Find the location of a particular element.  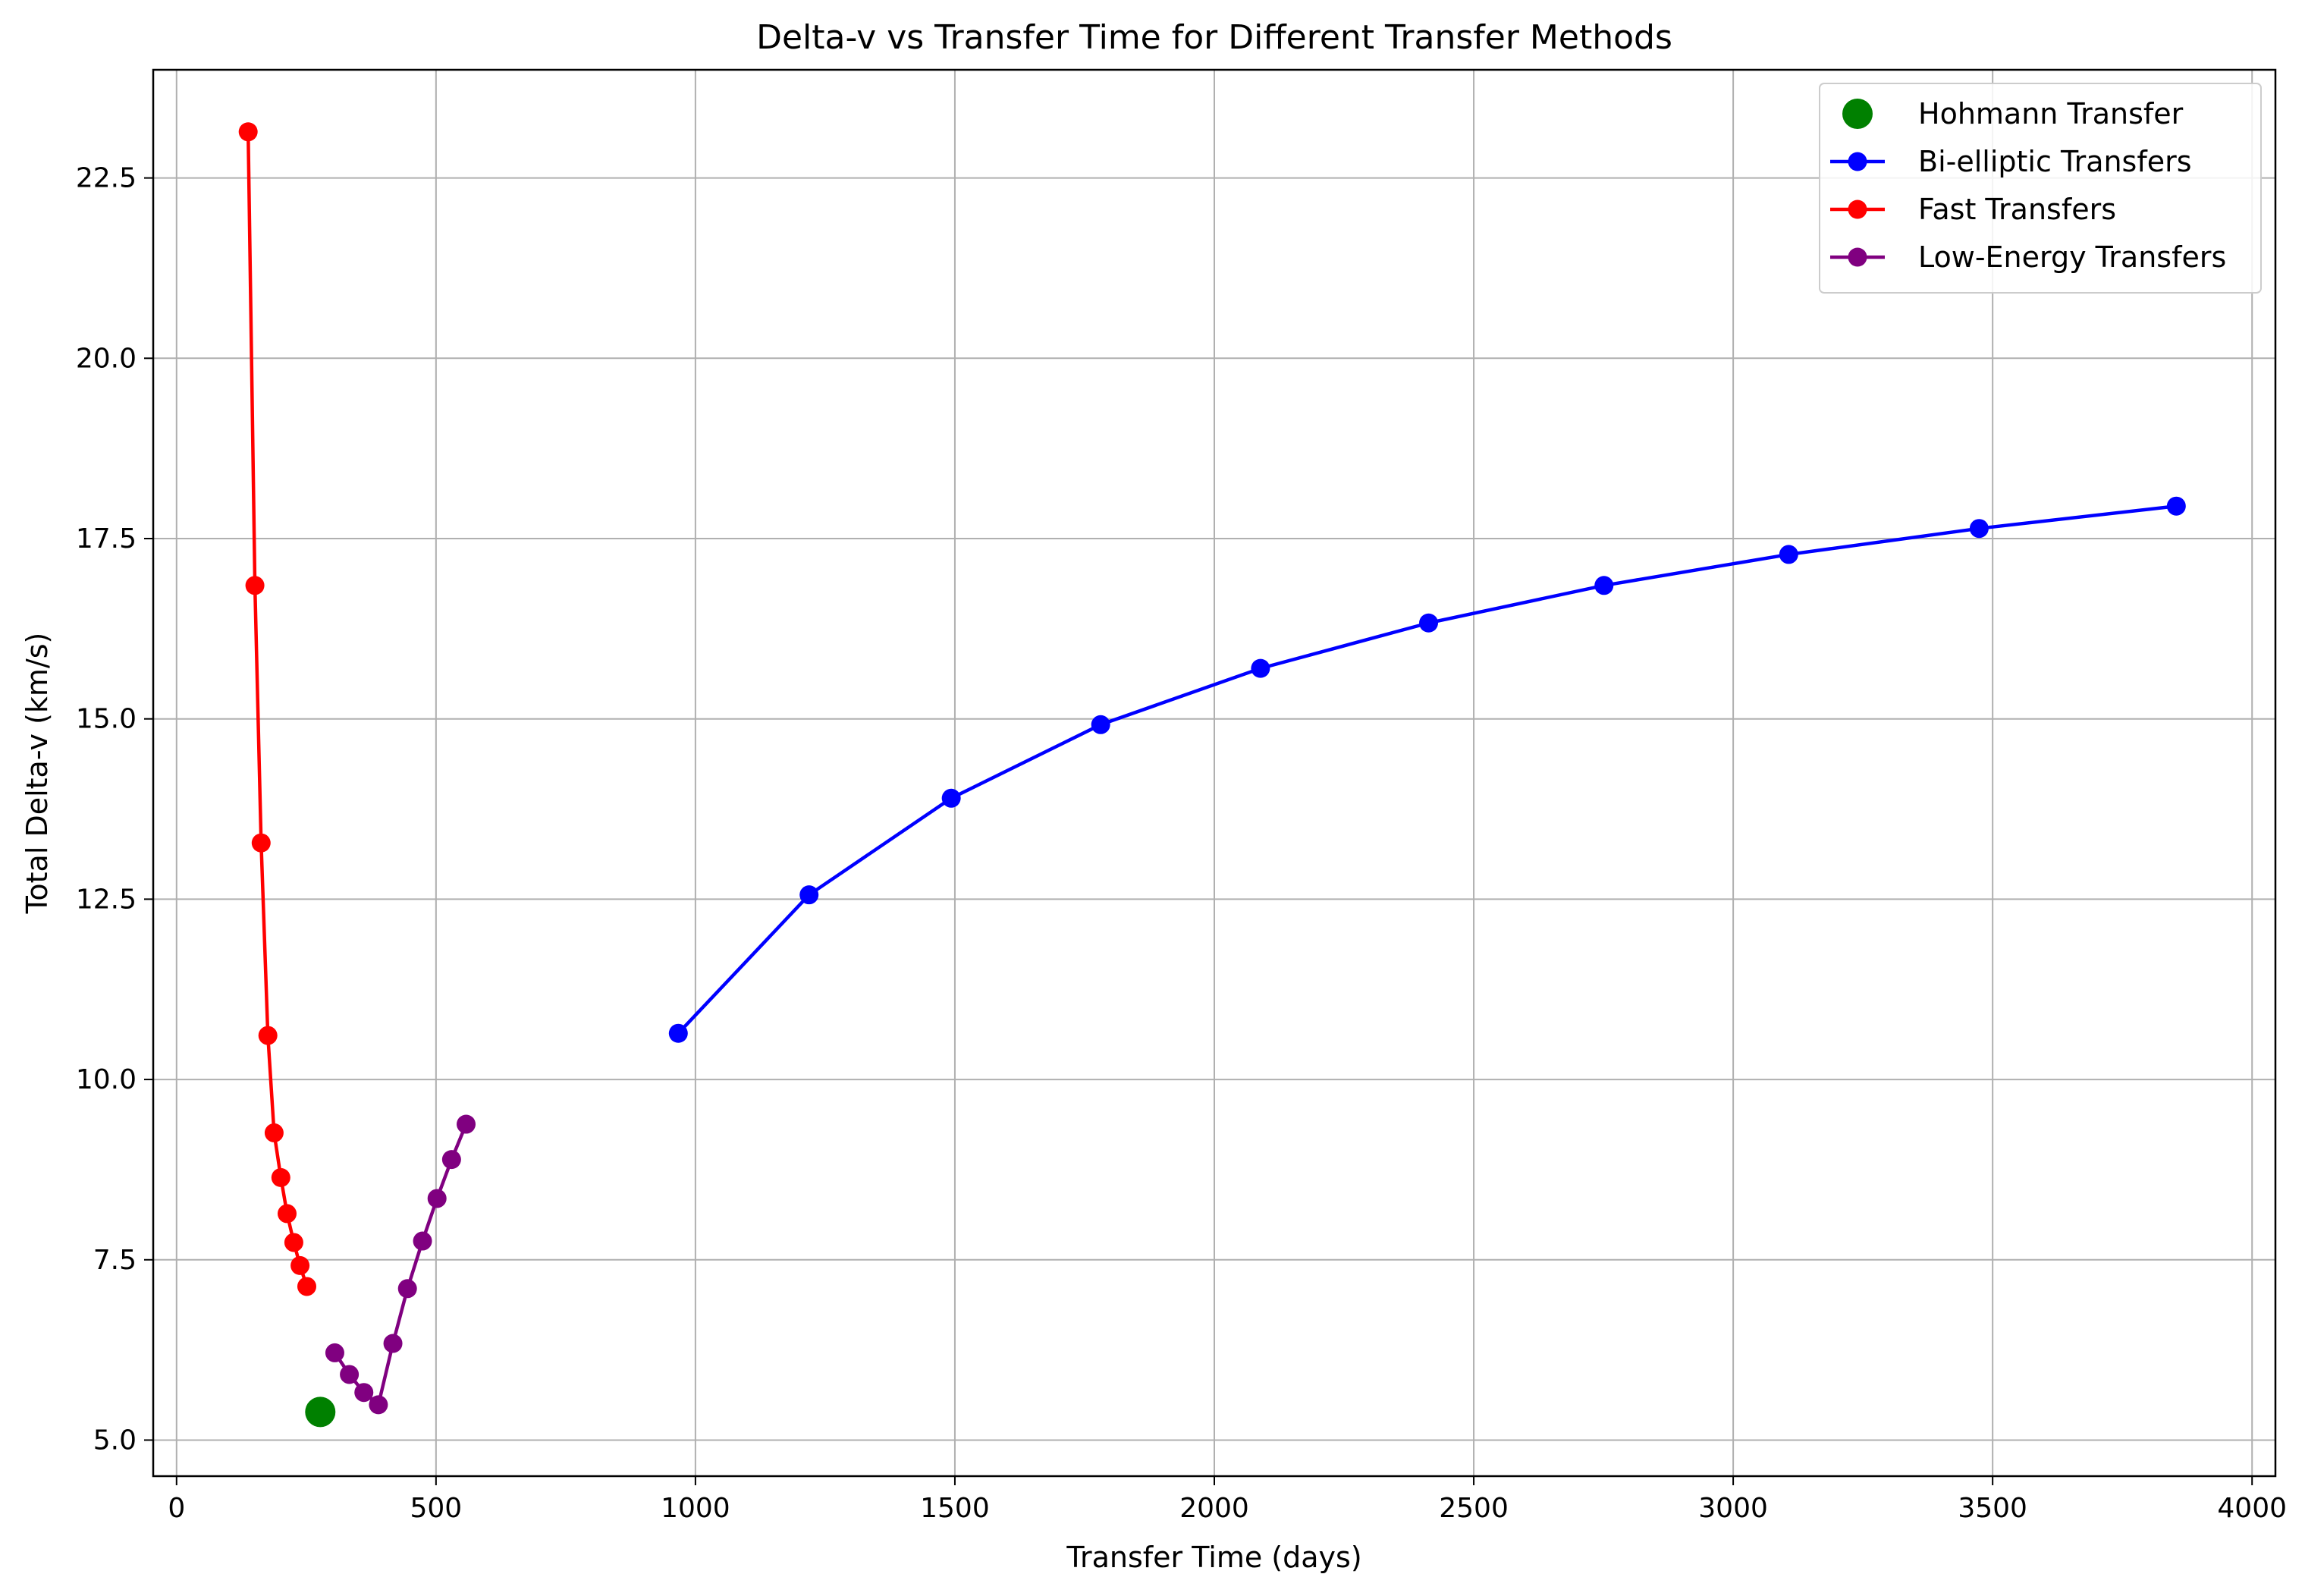

y-axis-label: Total Delta-v (km/s) is located at coordinates (37, 774).